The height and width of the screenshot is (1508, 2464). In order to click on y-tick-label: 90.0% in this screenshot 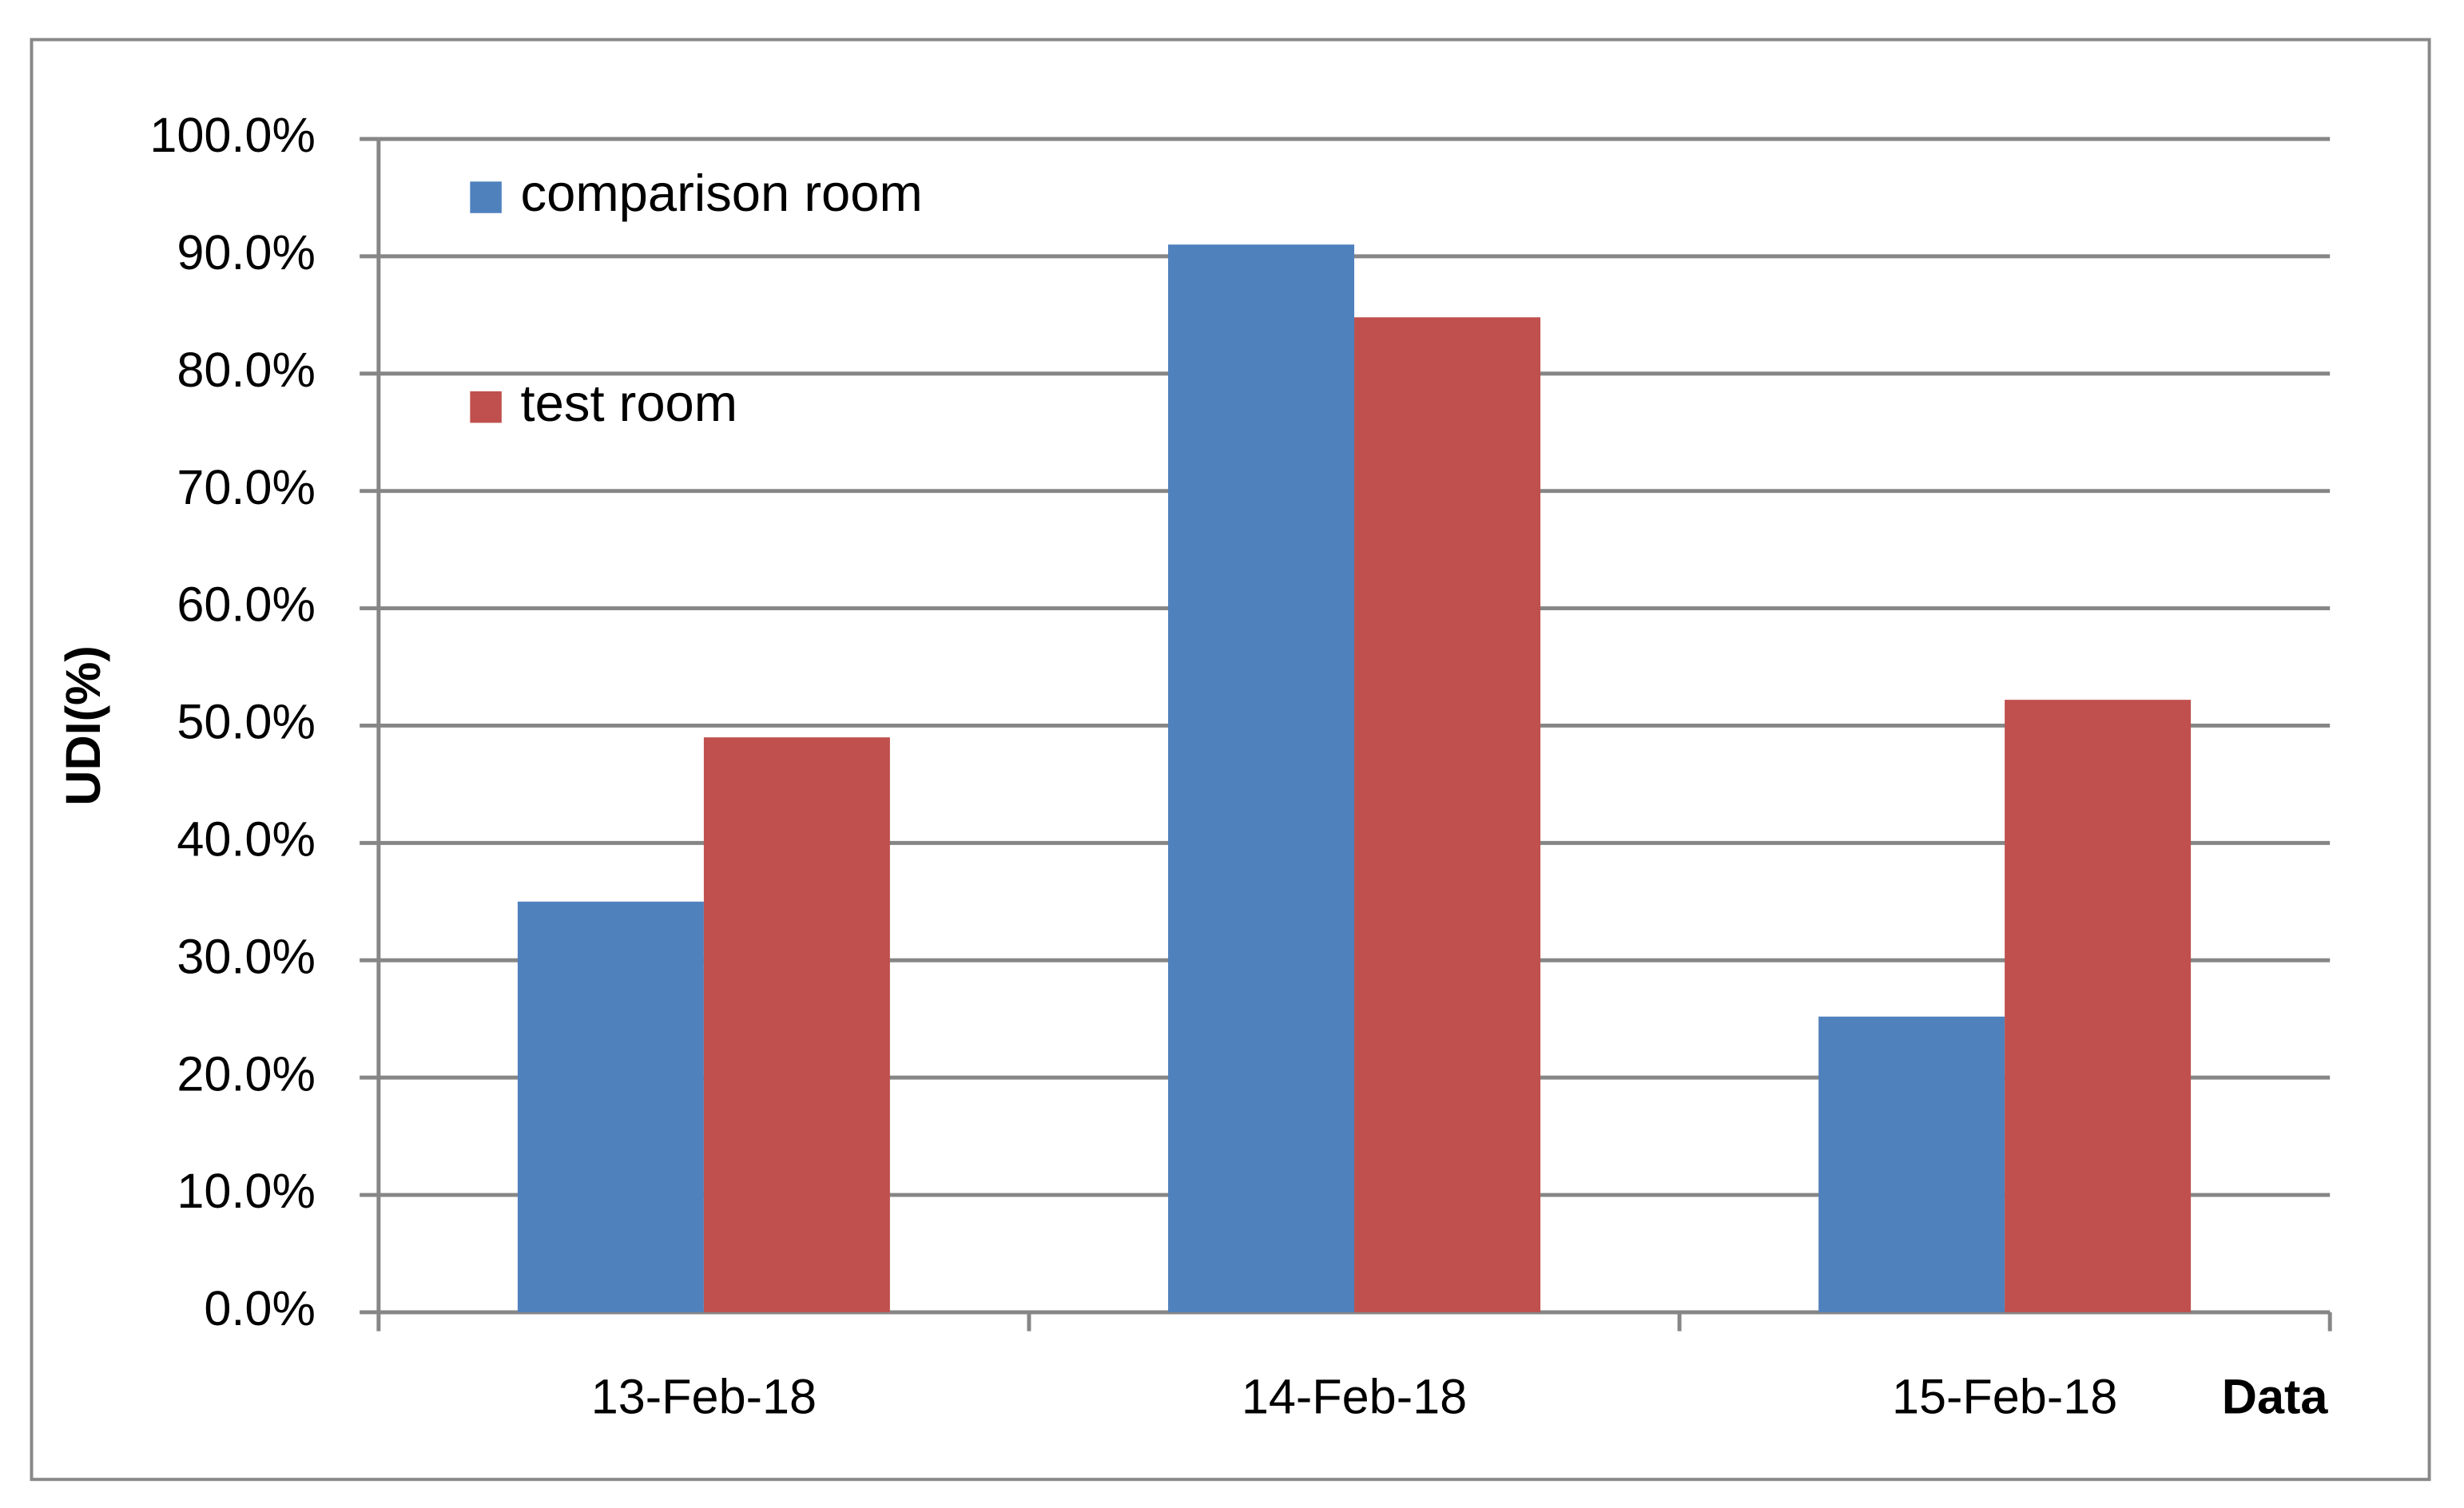, I will do `click(246, 253)`.